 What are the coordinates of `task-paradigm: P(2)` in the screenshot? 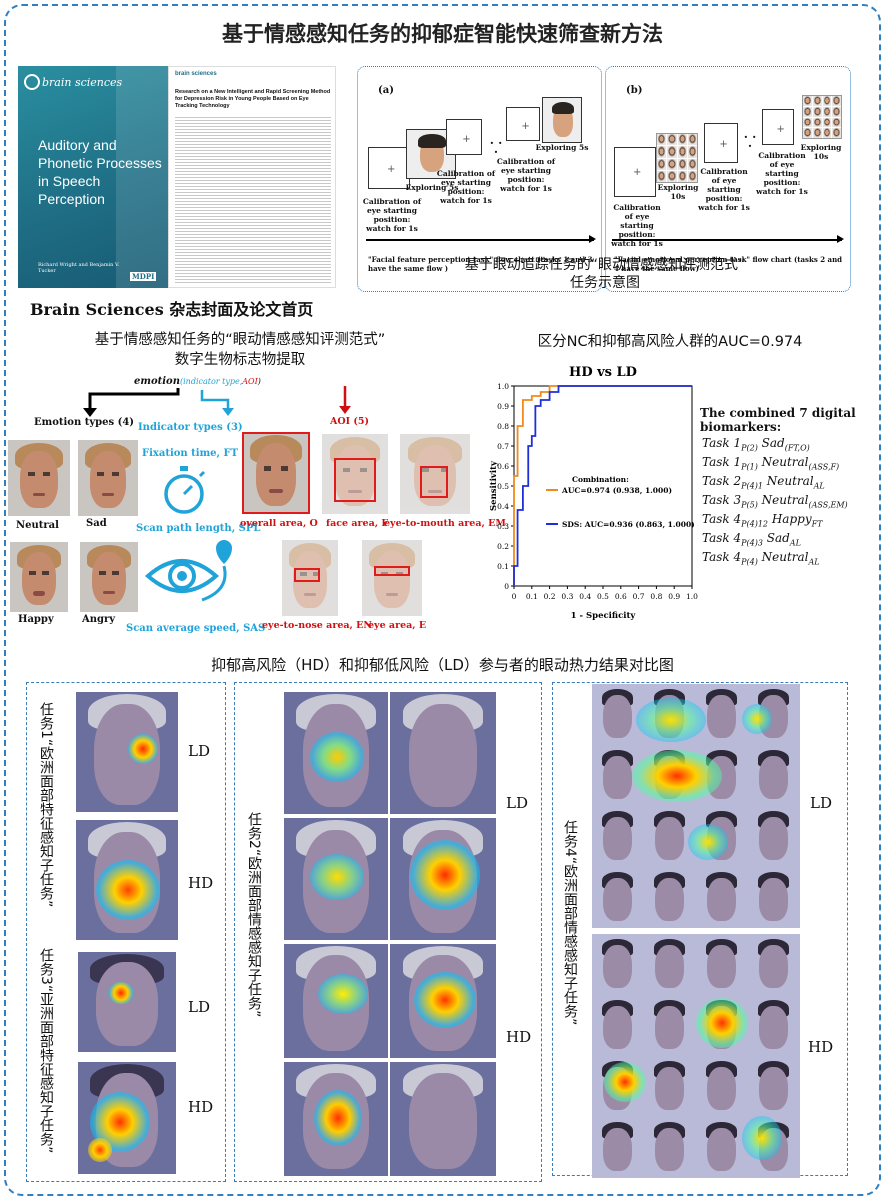 It's located at (749, 448).